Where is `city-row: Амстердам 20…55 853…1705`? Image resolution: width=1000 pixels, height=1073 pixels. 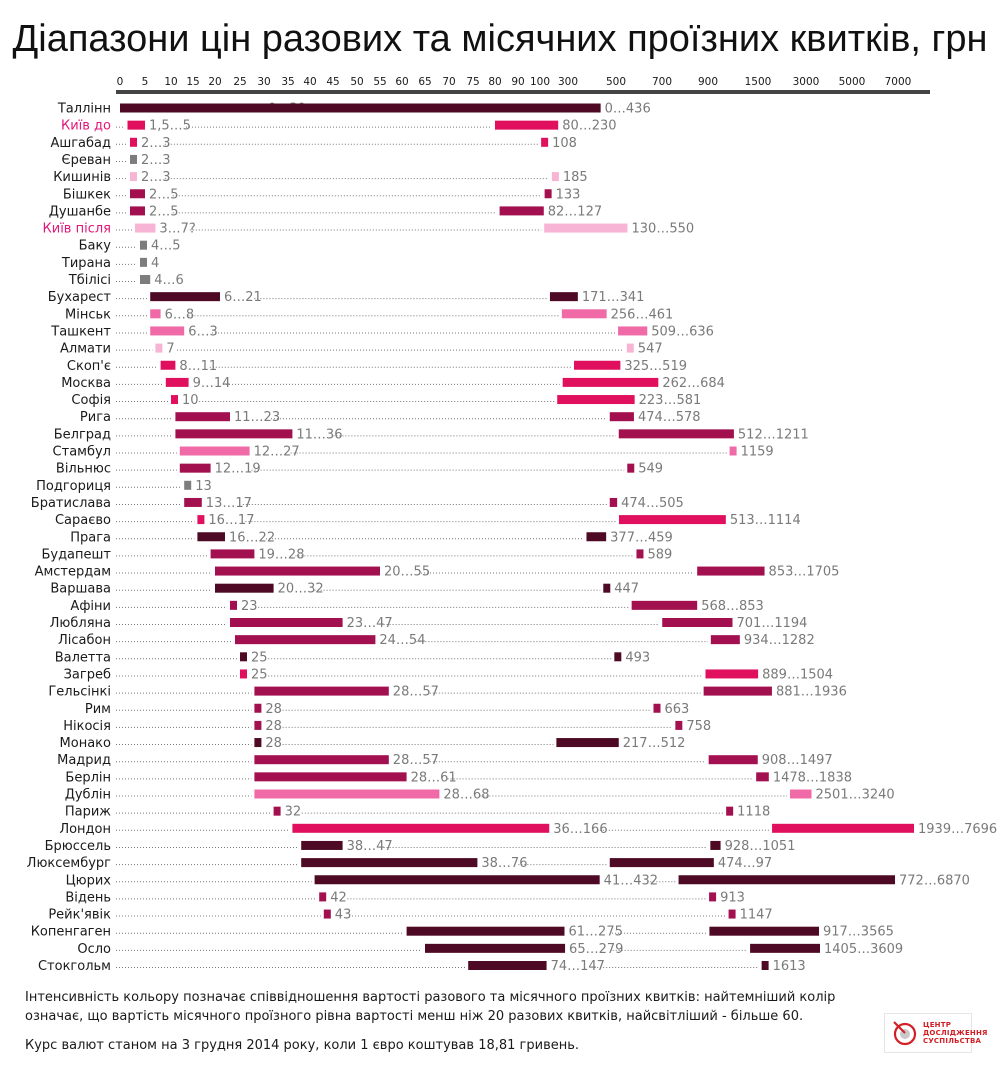
city-row: Амстердам 20…55 853…1705 is located at coordinates (437, 572).